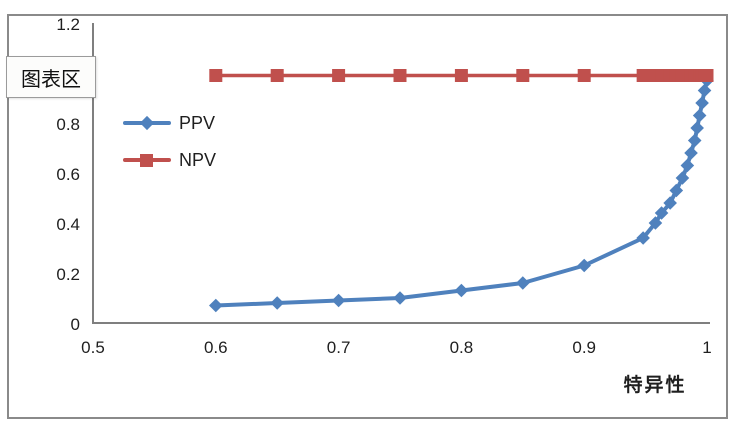 The image size is (732, 430). I want to click on y-tick-label: 0.2, so click(68, 274).